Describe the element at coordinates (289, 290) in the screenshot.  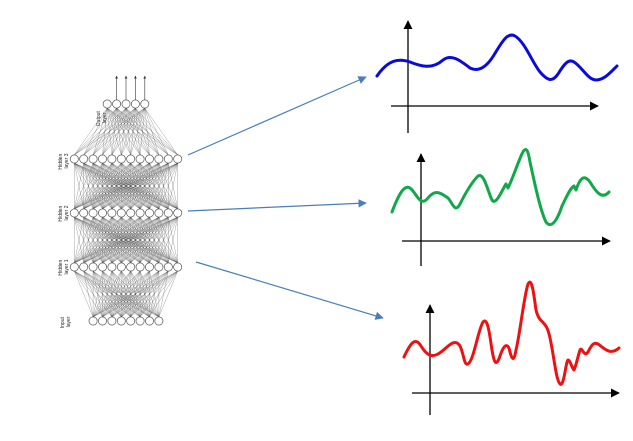
I see `connector-arrow-bottom` at that location.